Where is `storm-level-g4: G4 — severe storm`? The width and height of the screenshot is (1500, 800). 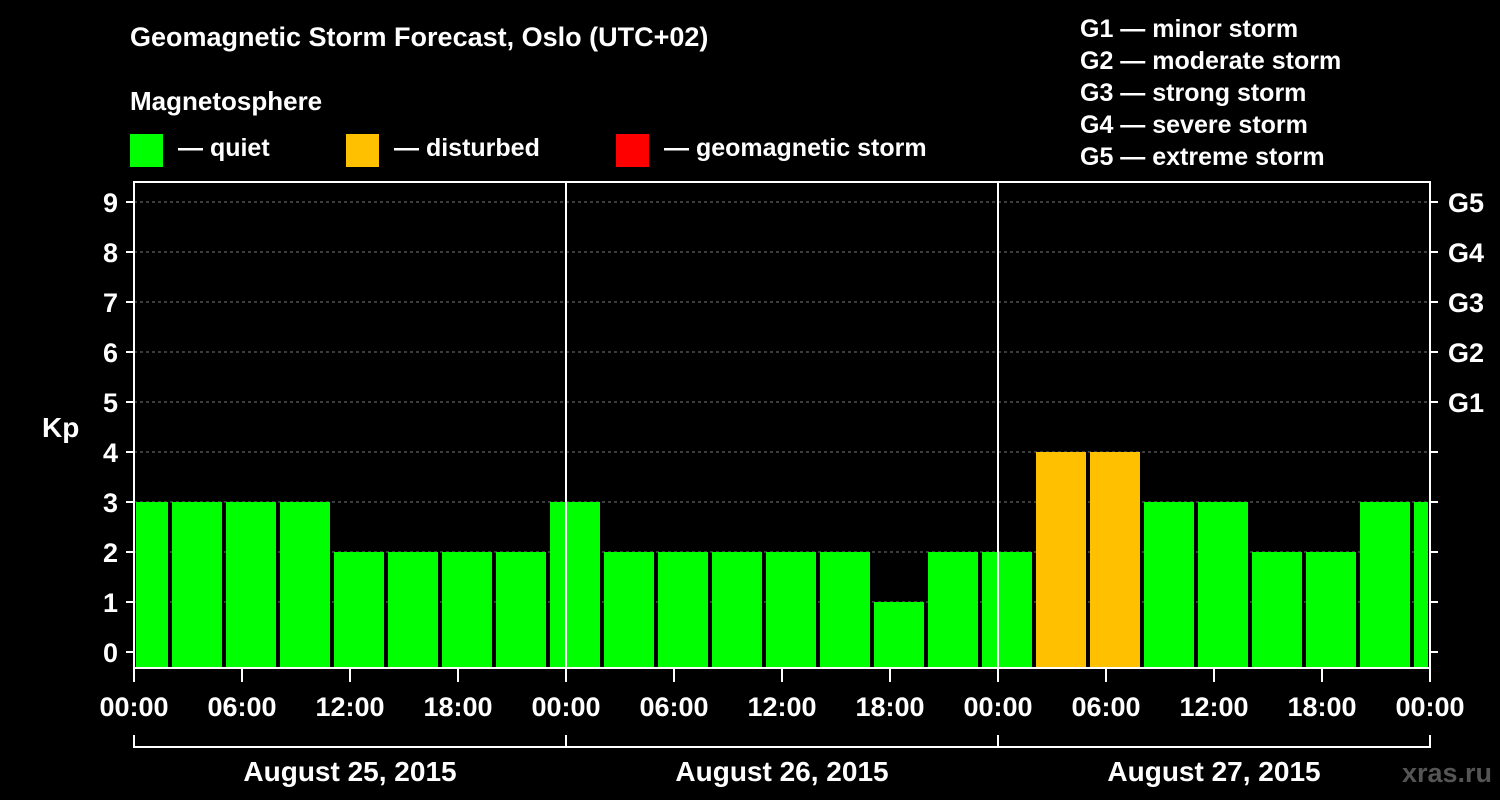
storm-level-g4: G4 — severe storm is located at coordinates (1194, 125).